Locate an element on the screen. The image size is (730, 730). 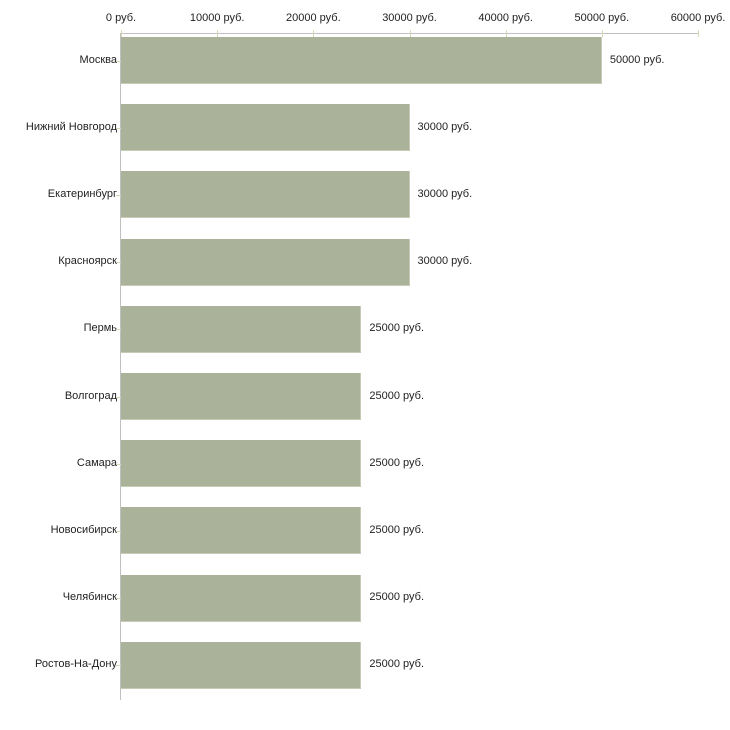
x-tick-label: 40000 руб. is located at coordinates (505, 18).